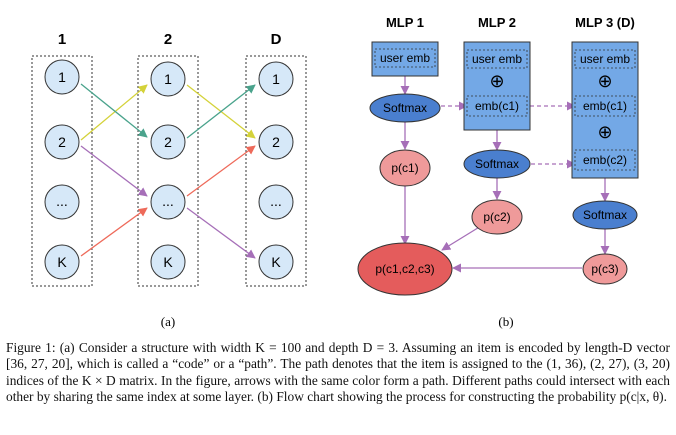 This screenshot has height=435, width=676. I want to click on column-header-2: 2, so click(168, 39).